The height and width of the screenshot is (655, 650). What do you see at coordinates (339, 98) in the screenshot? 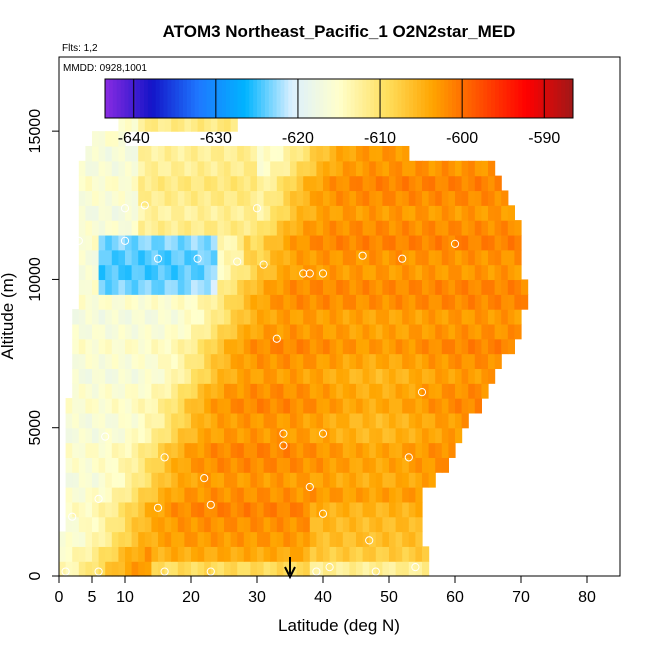
I see `colorbar-gradient` at bounding box center [339, 98].